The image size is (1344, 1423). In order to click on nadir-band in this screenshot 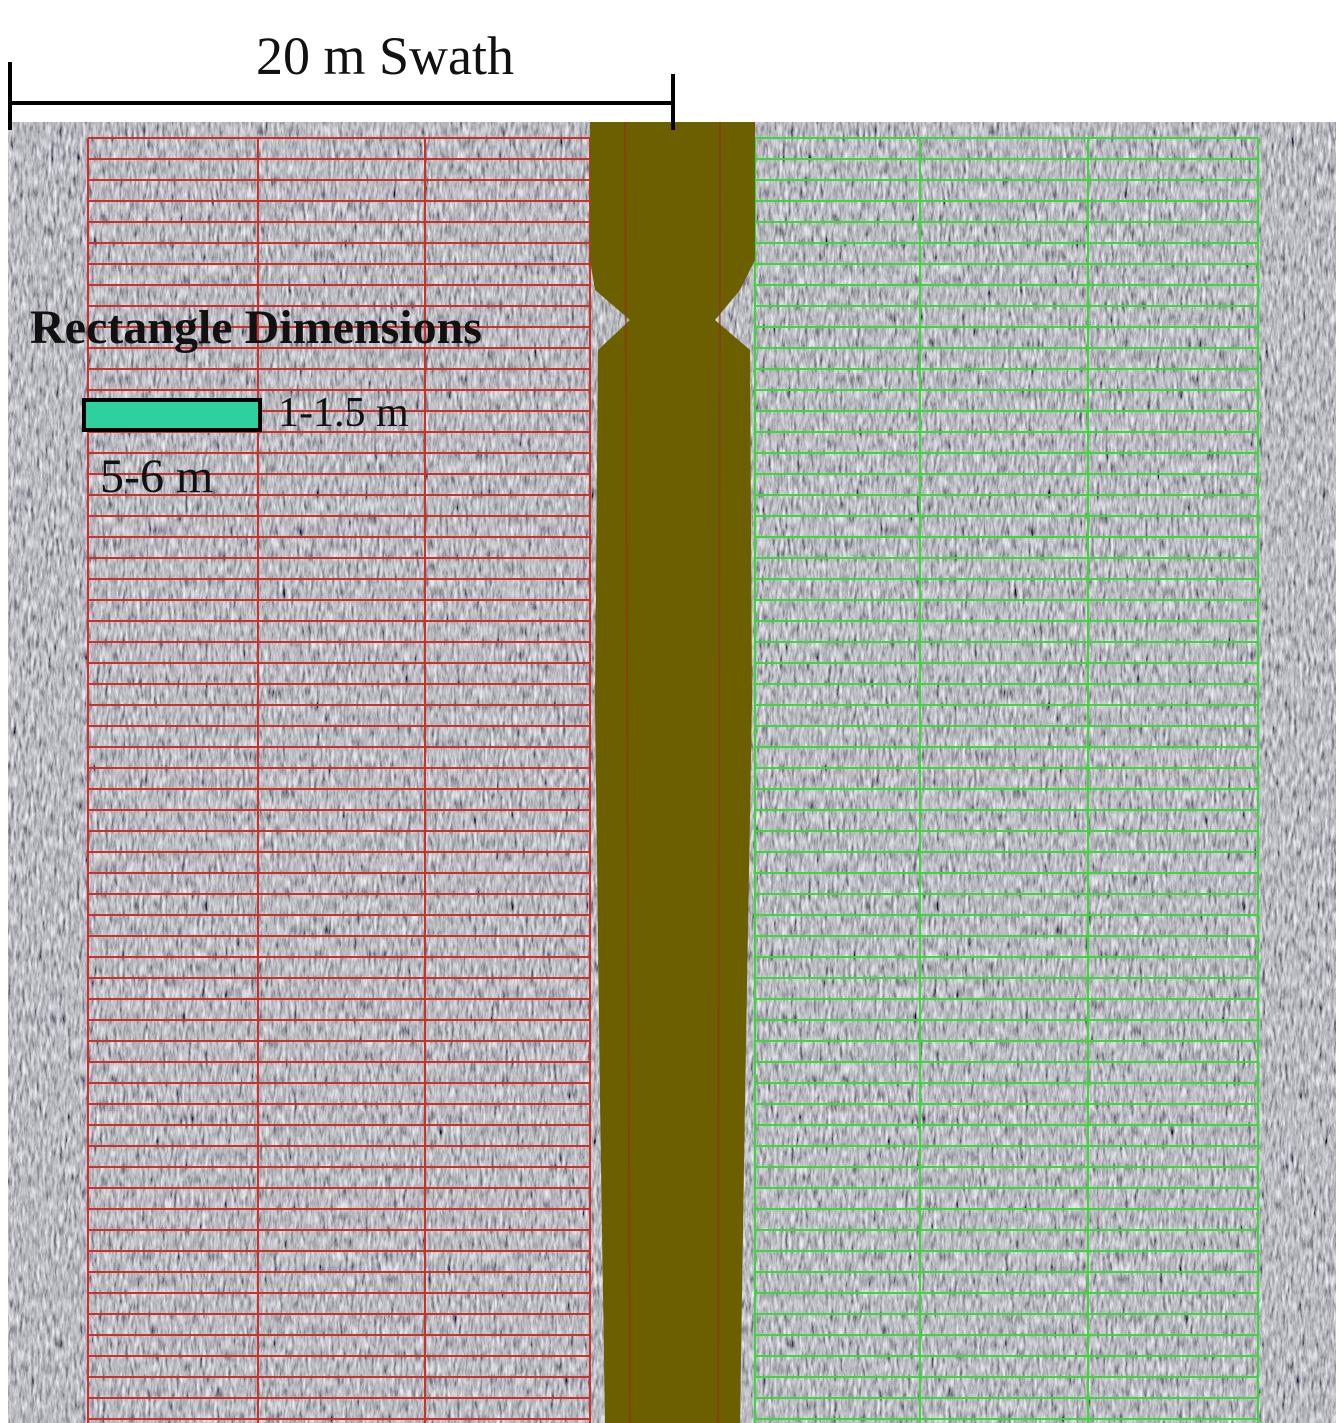, I will do `click(672, 772)`.